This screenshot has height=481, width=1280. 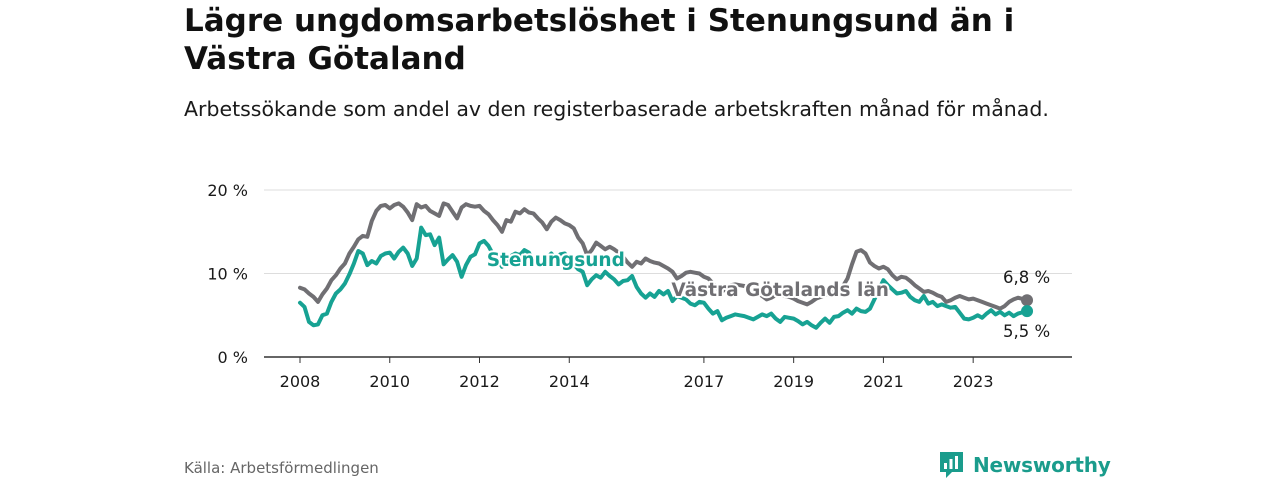 I want to click on y-tick-label: 20 %, so click(x=227, y=190).